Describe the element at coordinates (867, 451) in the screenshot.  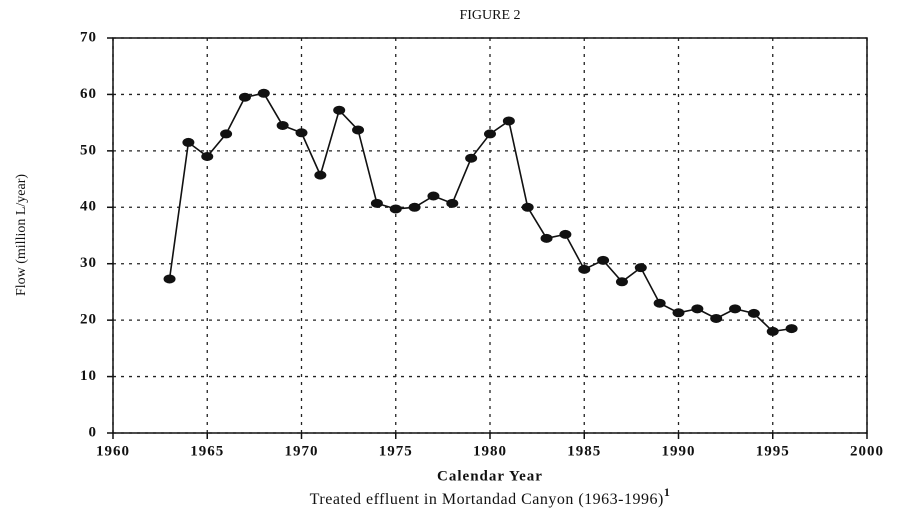
I see `x-tick-label: 2000` at that location.